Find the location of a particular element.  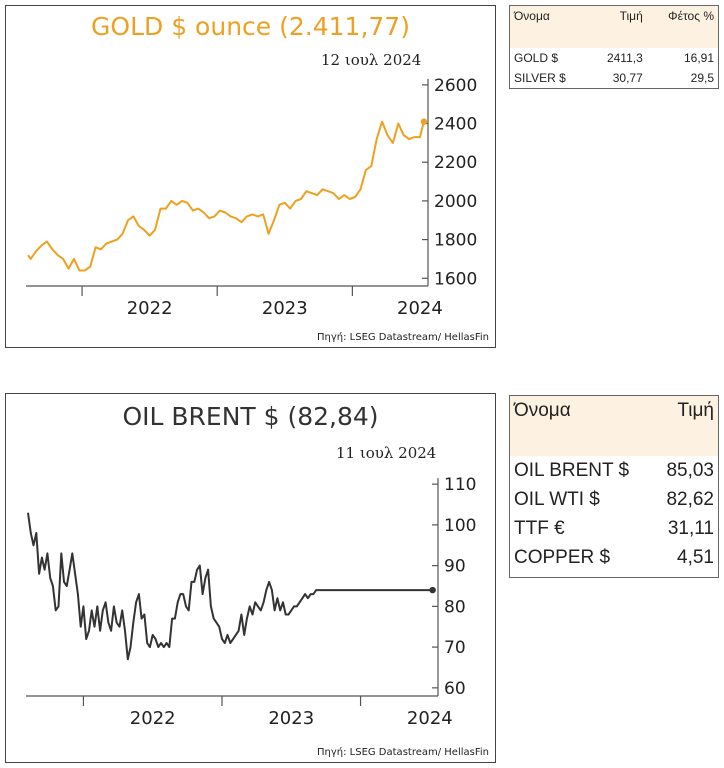

gold-table-header-ytd: Φέτος % is located at coordinates (691, 16).